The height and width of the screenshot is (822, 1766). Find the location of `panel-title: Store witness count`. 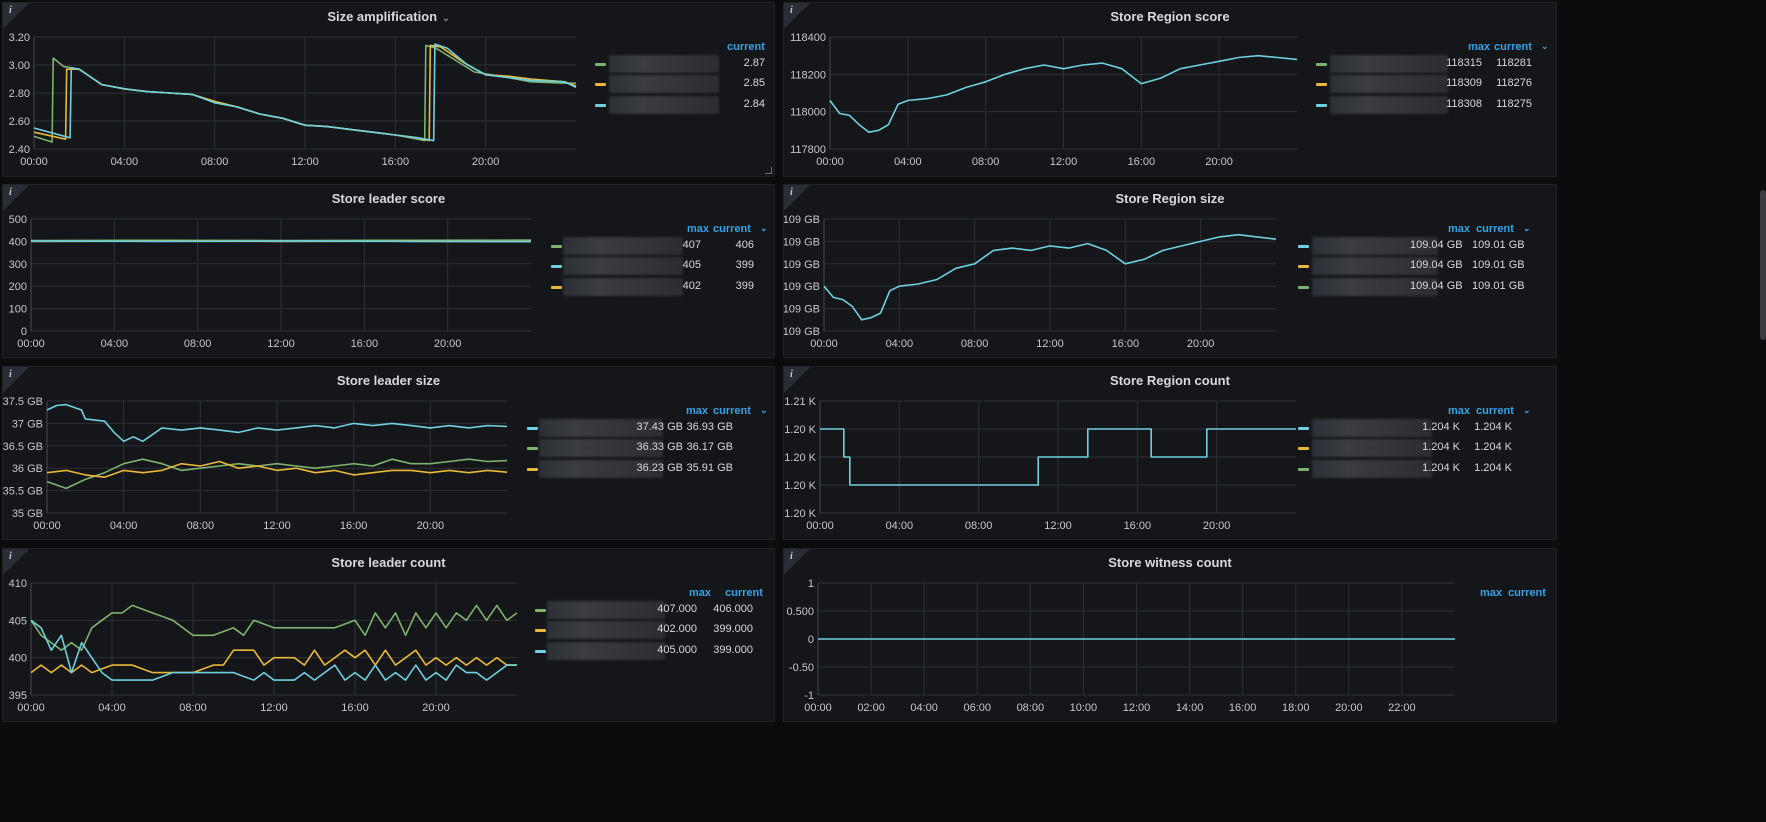

panel-title: Store witness count is located at coordinates (1170, 562).